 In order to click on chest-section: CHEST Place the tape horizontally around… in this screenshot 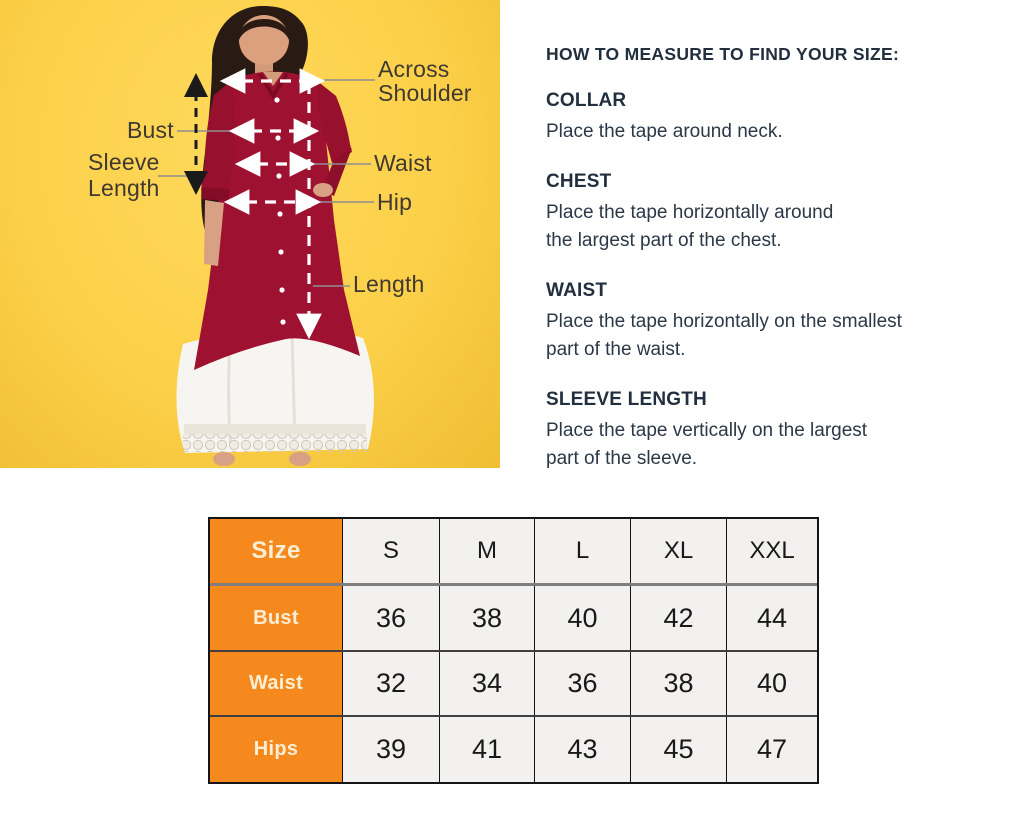, I will do `click(766, 213)`.